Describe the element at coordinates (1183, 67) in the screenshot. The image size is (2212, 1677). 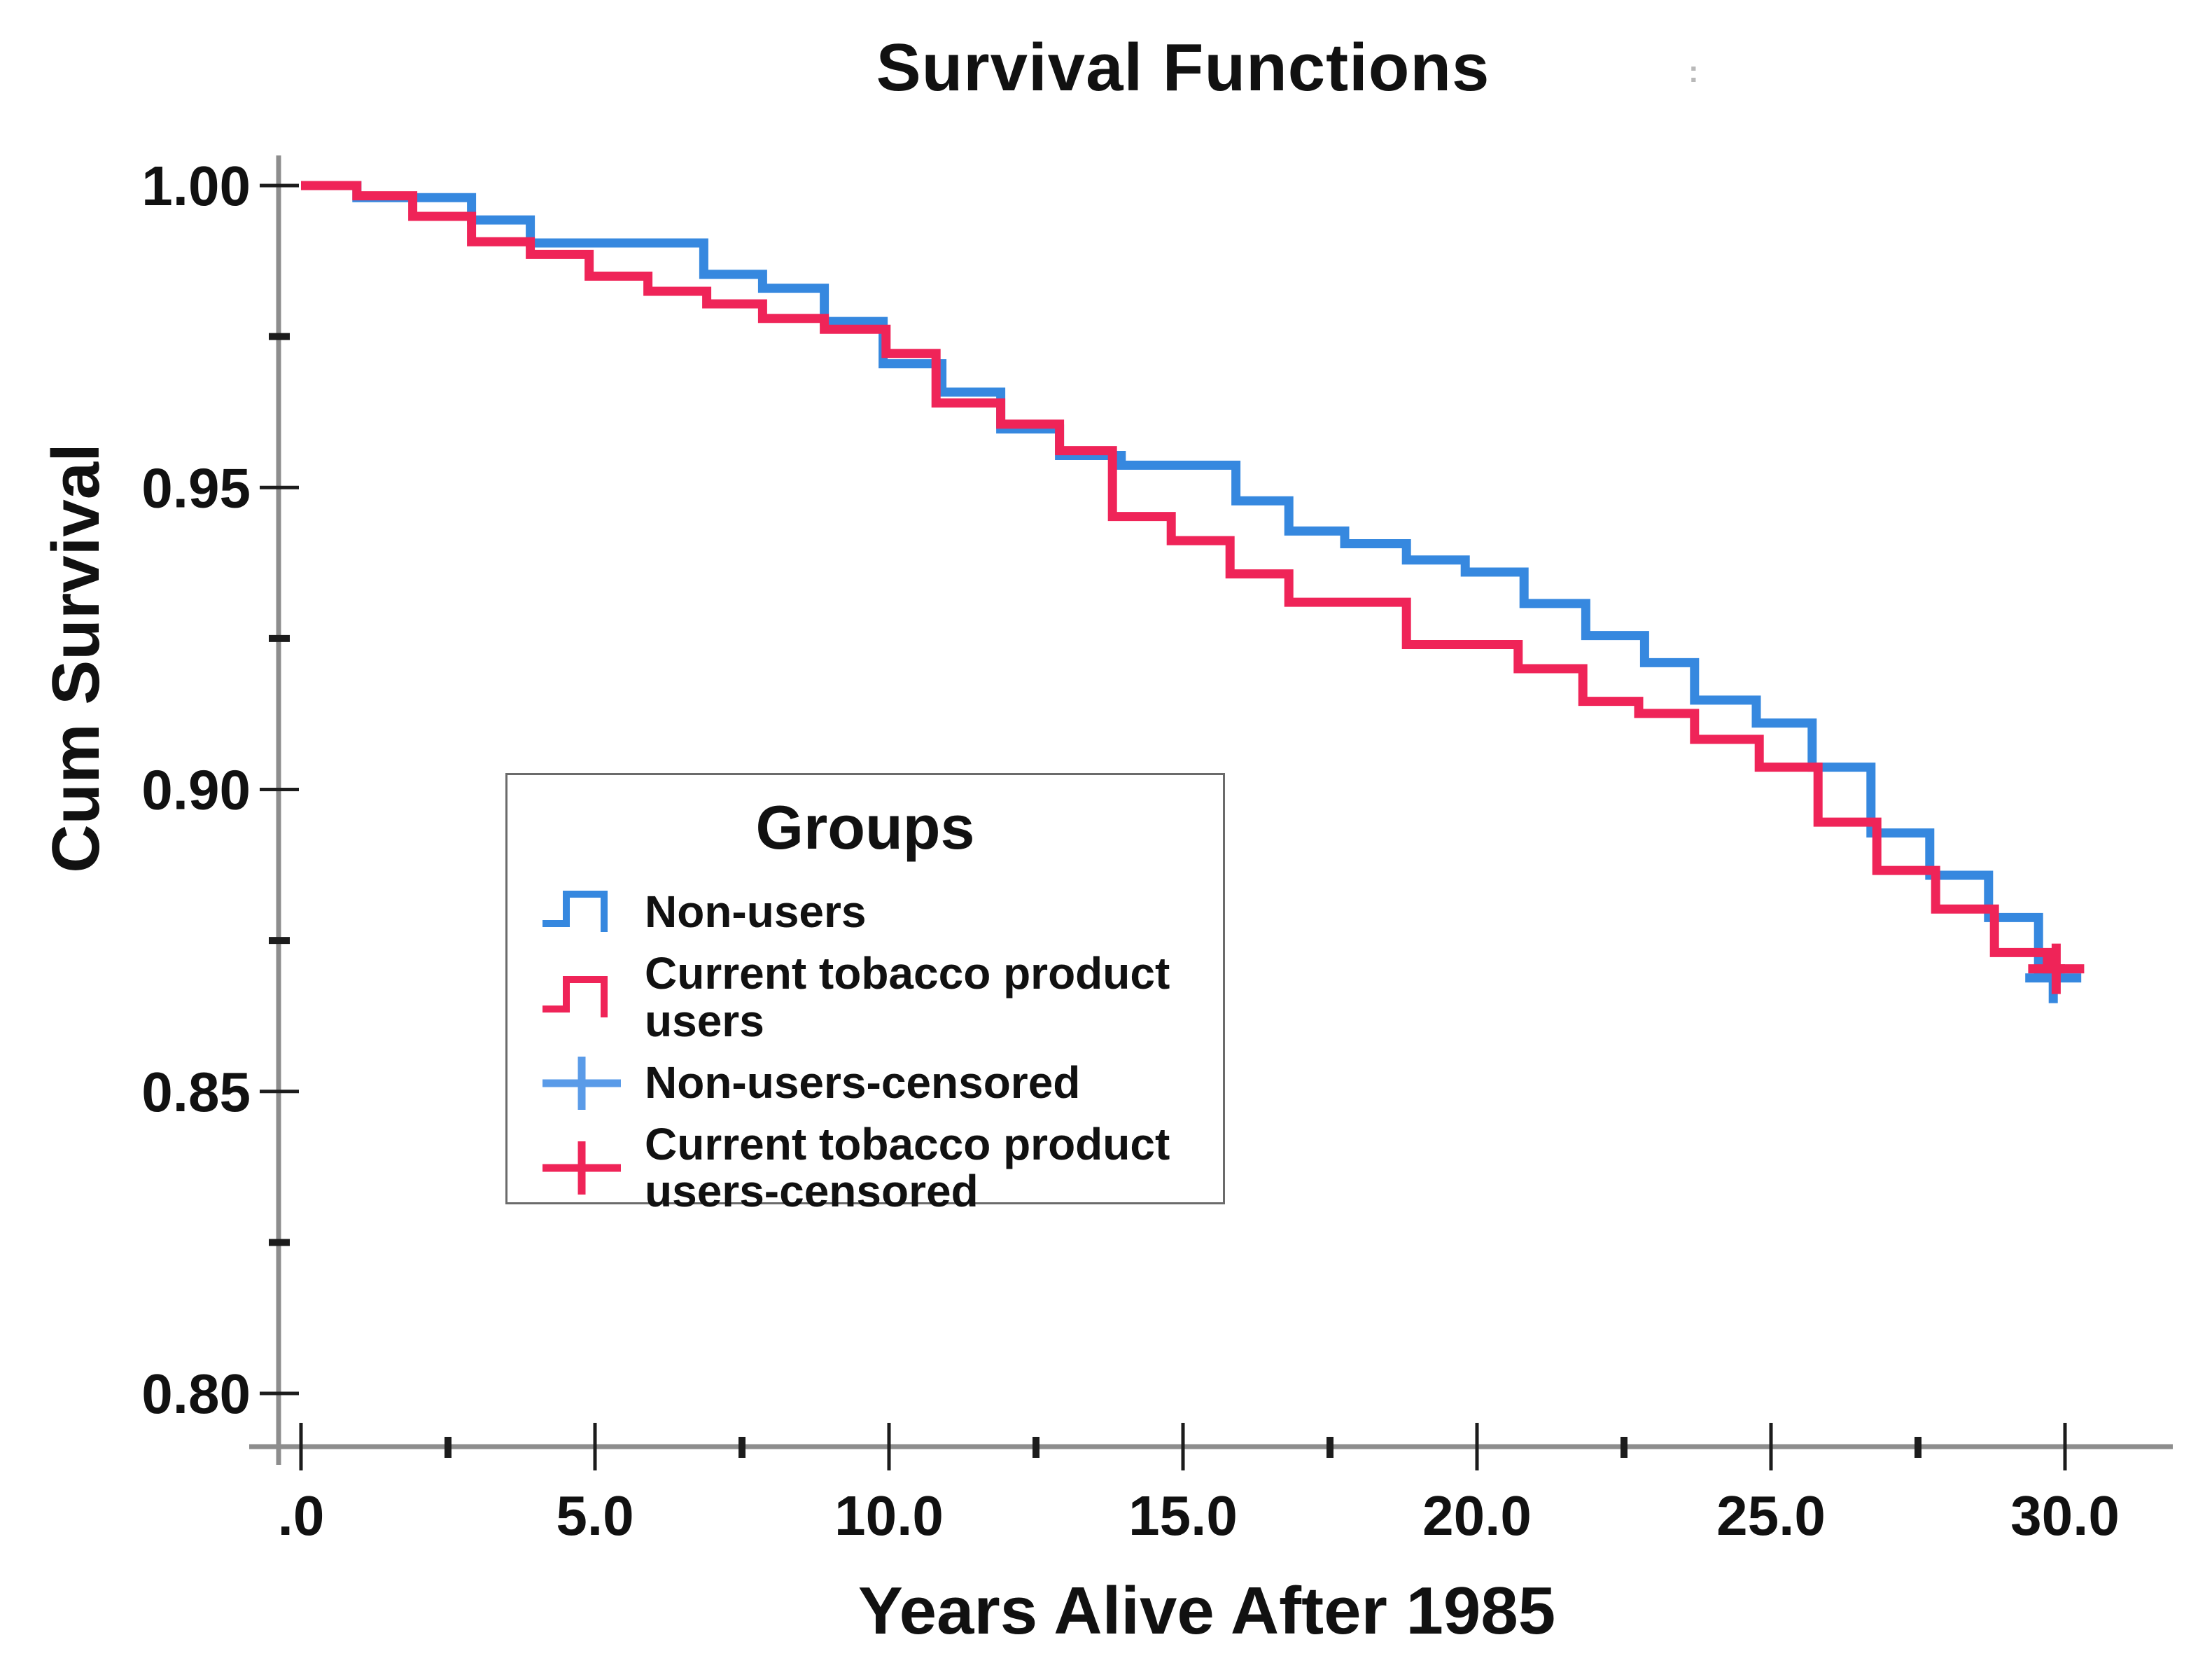
I see `page-title: Survival Functions` at that location.